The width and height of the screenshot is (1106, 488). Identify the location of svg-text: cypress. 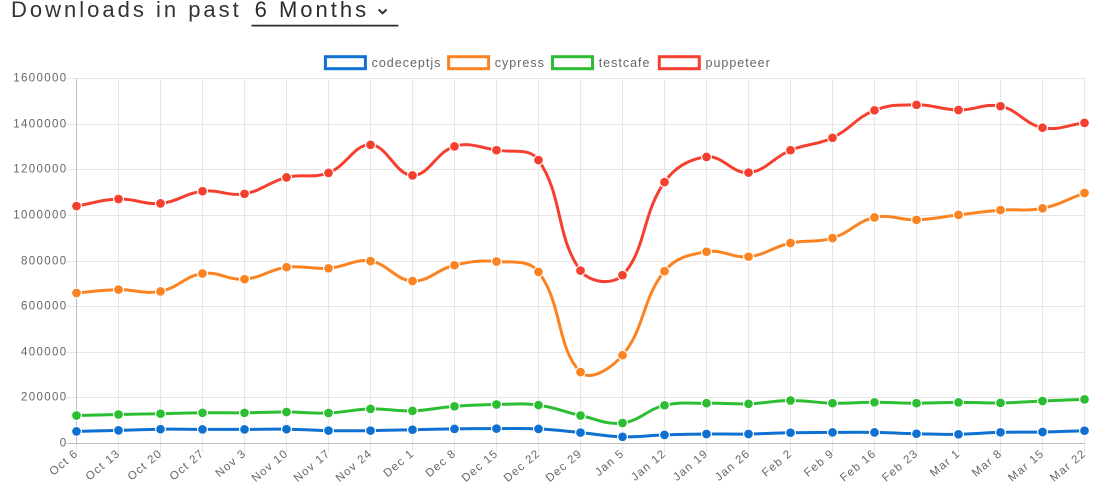
(520, 63).